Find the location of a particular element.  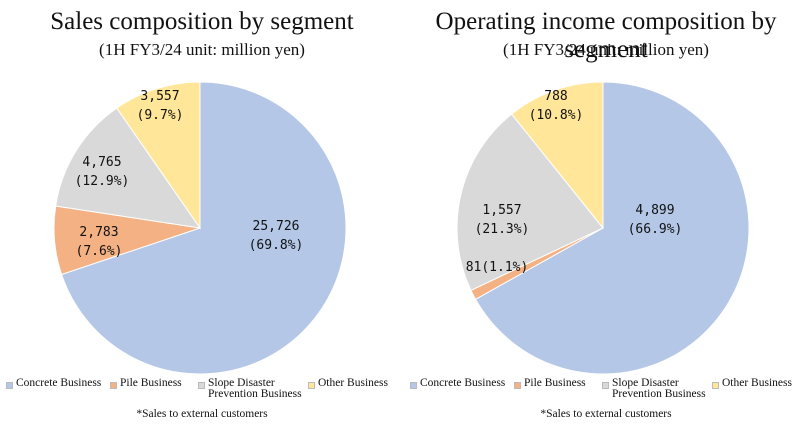

slice-value-label-concrete: 4,899 is located at coordinates (654, 210).